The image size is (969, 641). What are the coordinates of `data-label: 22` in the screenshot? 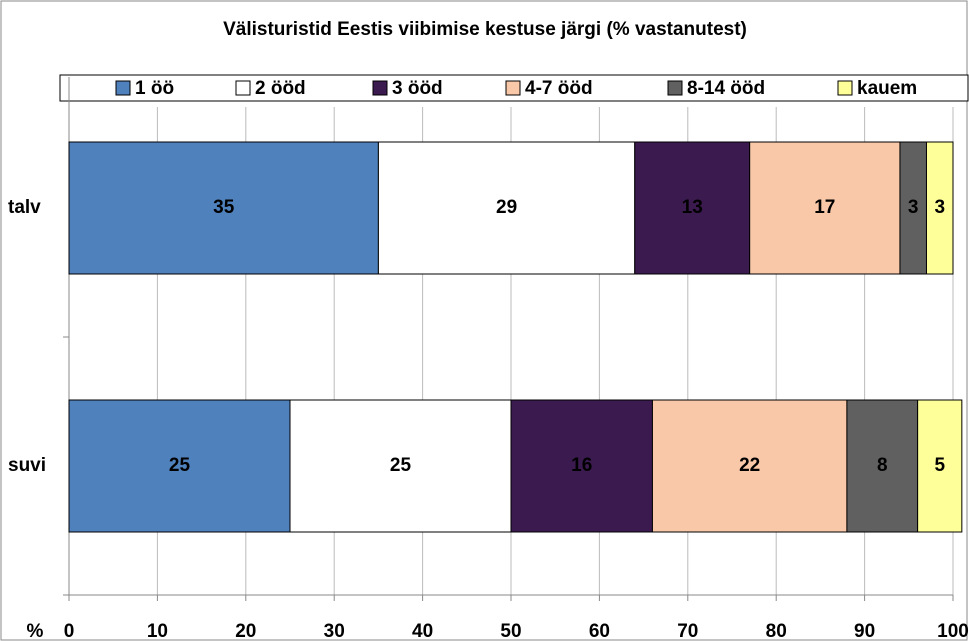 It's located at (749, 465).